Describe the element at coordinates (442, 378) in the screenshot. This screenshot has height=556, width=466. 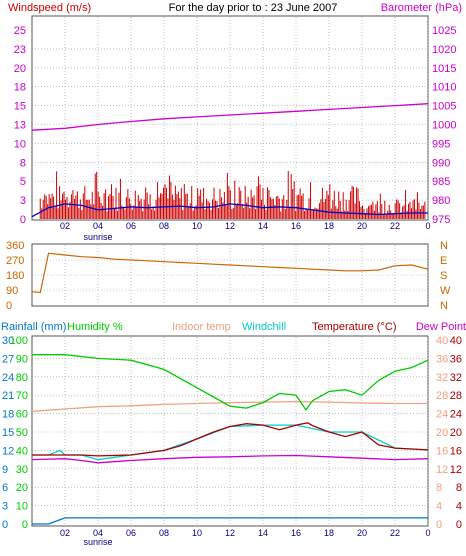
I see `temperature-tick-label: 32` at that location.